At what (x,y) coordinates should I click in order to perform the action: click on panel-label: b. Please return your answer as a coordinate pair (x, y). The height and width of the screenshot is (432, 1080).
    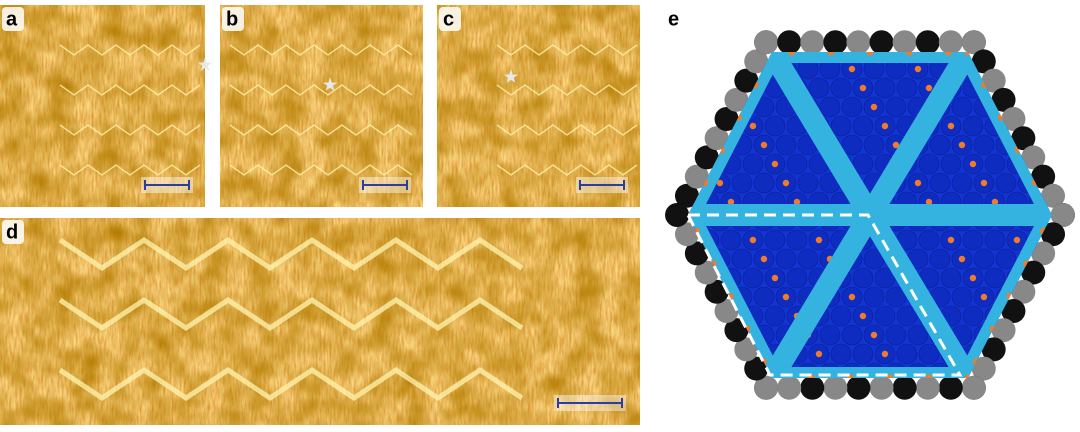
    Looking at the image, I should click on (232, 19).